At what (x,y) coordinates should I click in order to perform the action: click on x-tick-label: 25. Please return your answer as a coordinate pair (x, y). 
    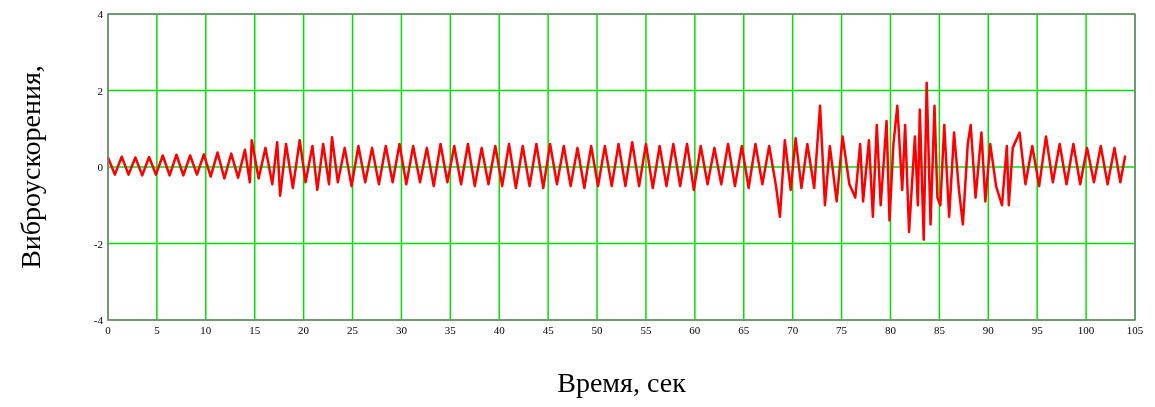
    Looking at the image, I should click on (353, 330).